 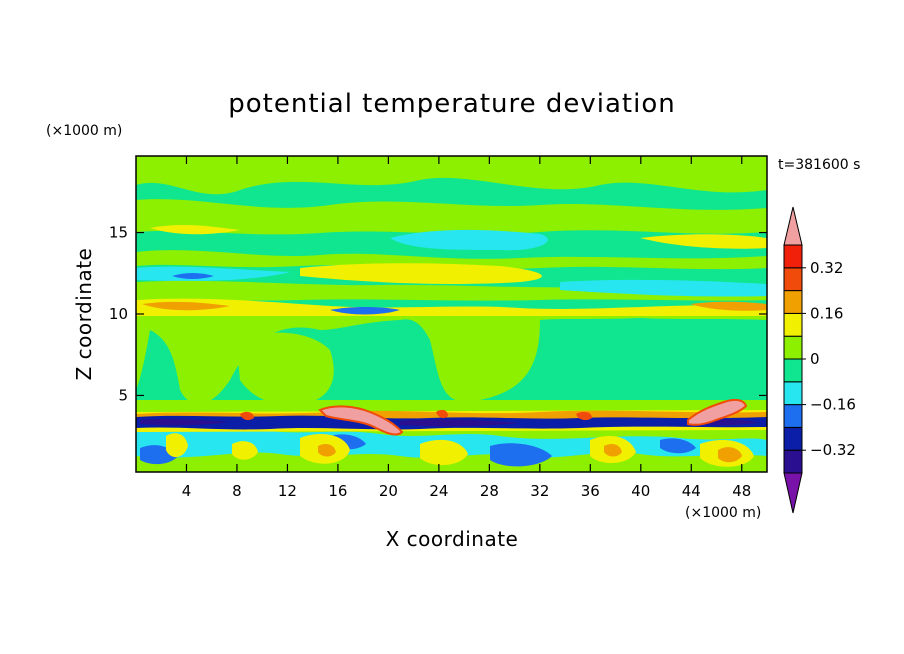 I want to click on colorbar-label: 0.16, so click(x=826, y=313).